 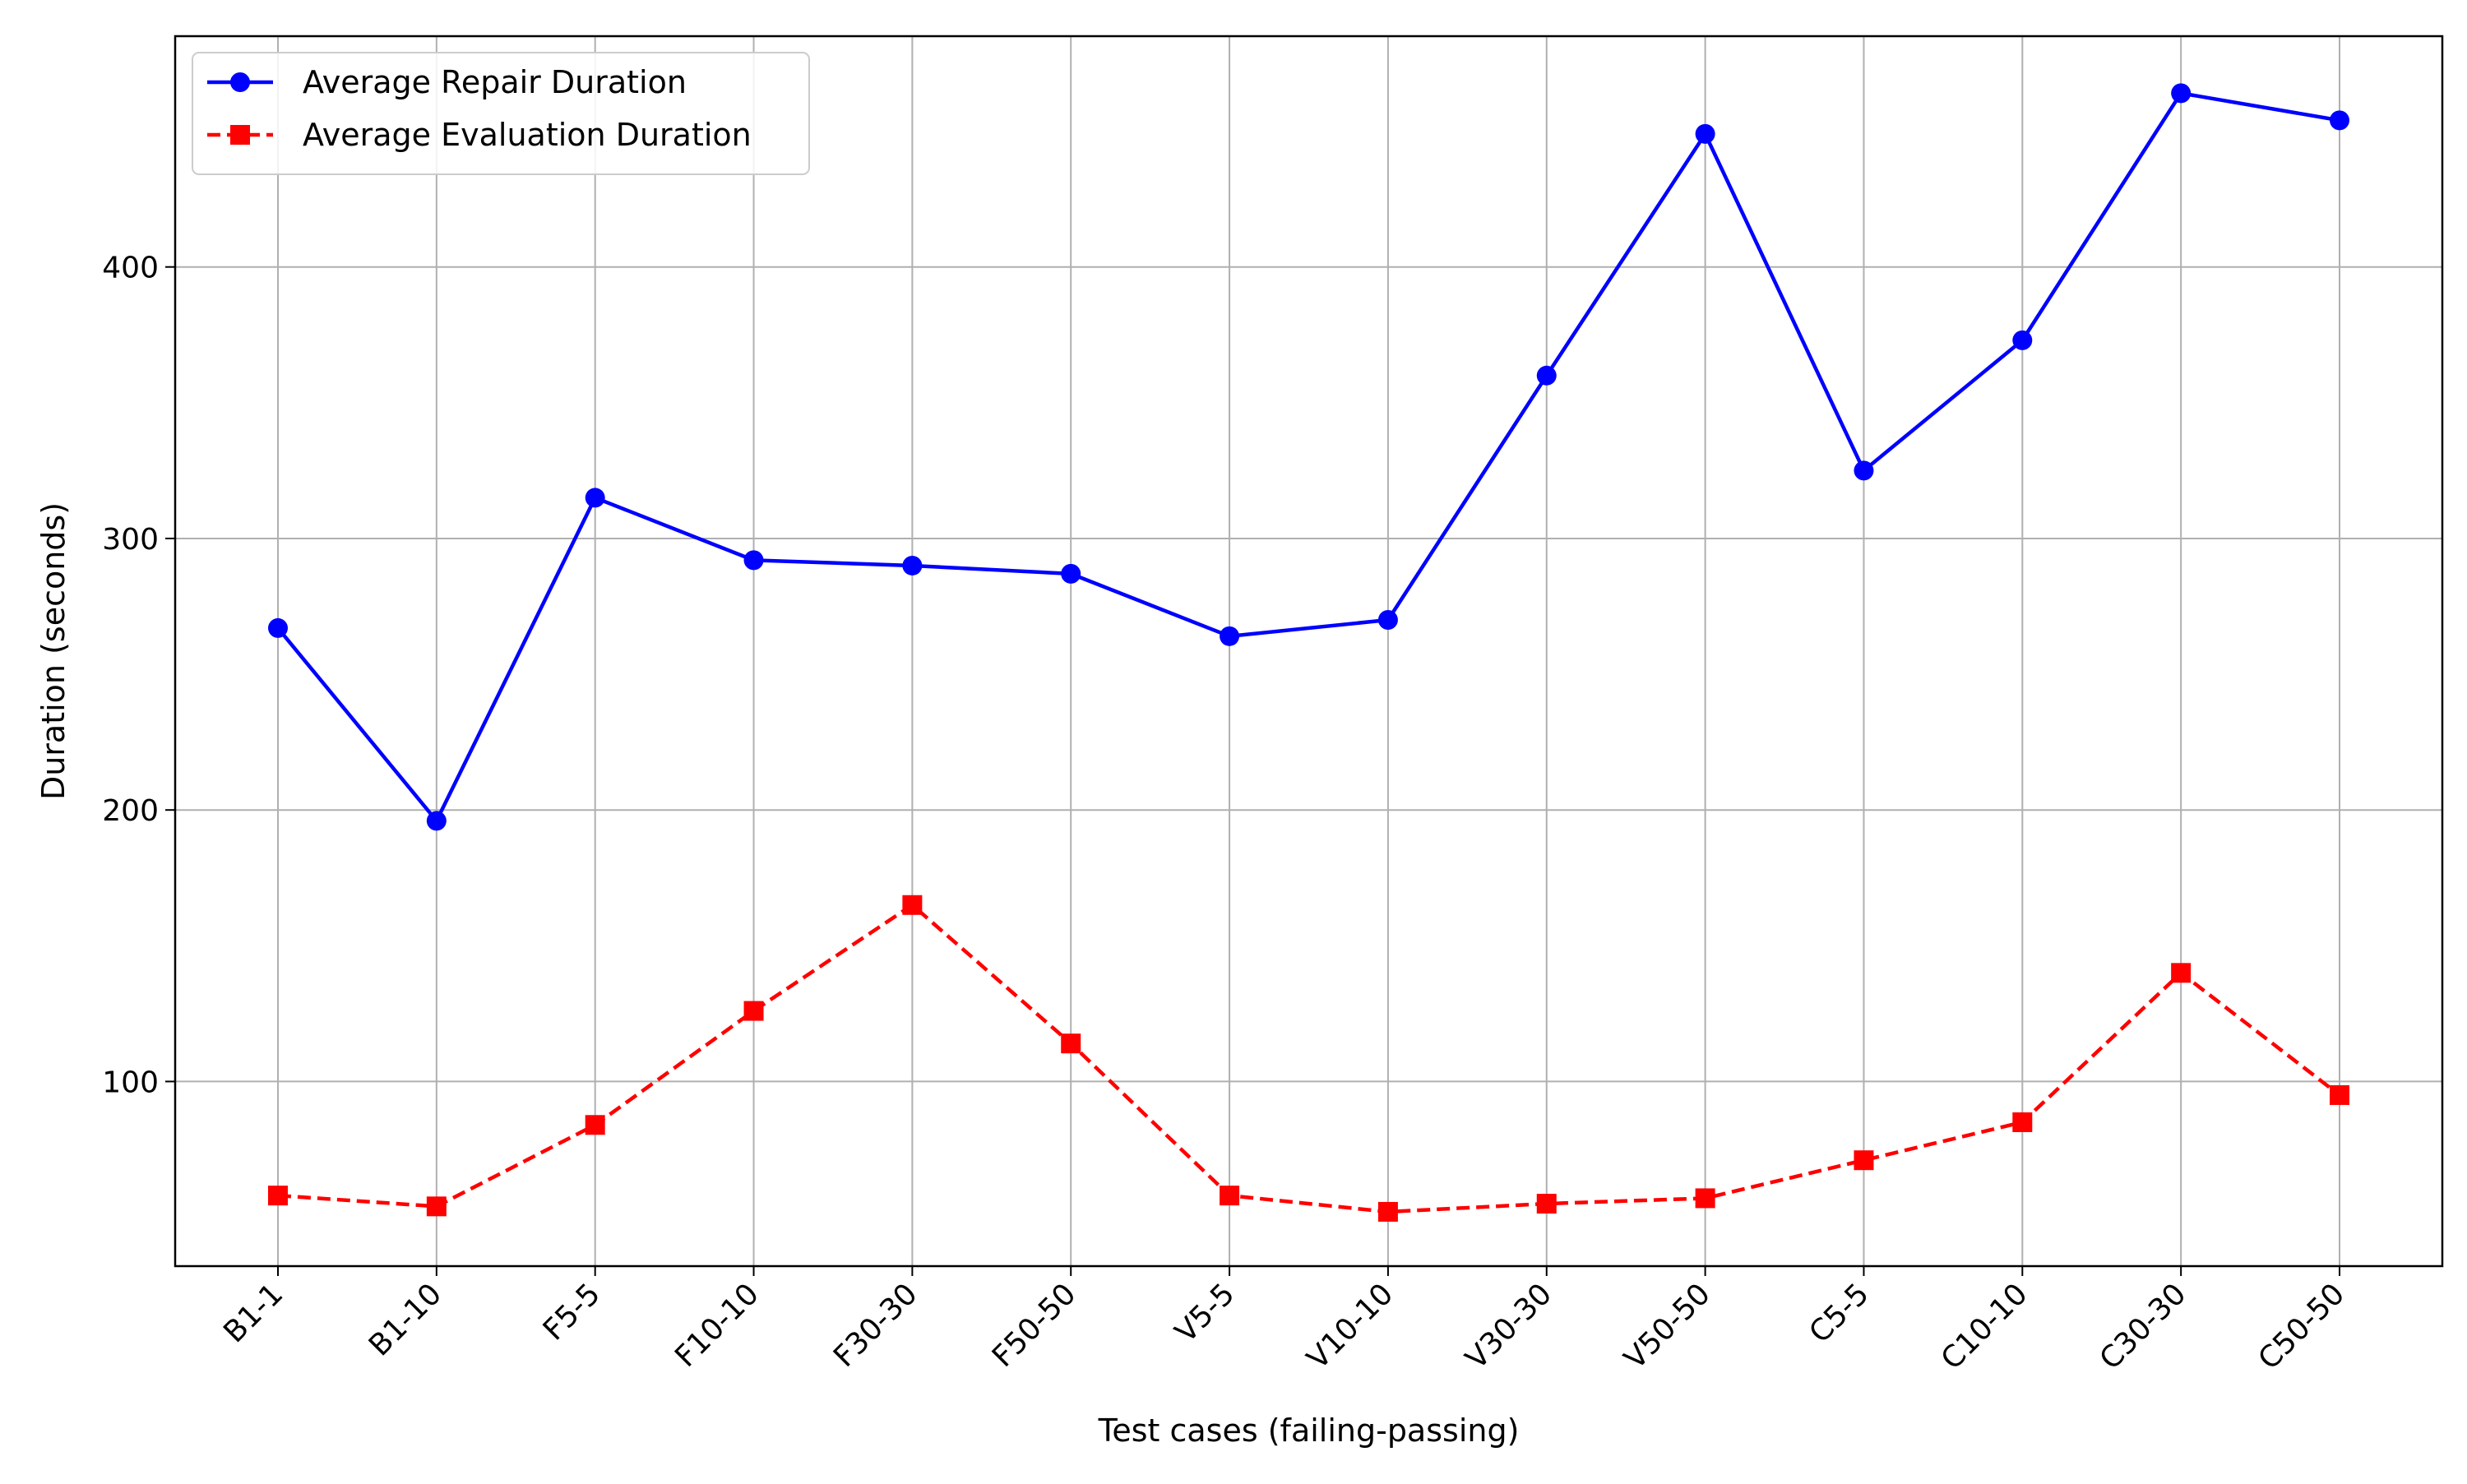 What do you see at coordinates (131, 811) in the screenshot?
I see `y-tick-label: 200` at bounding box center [131, 811].